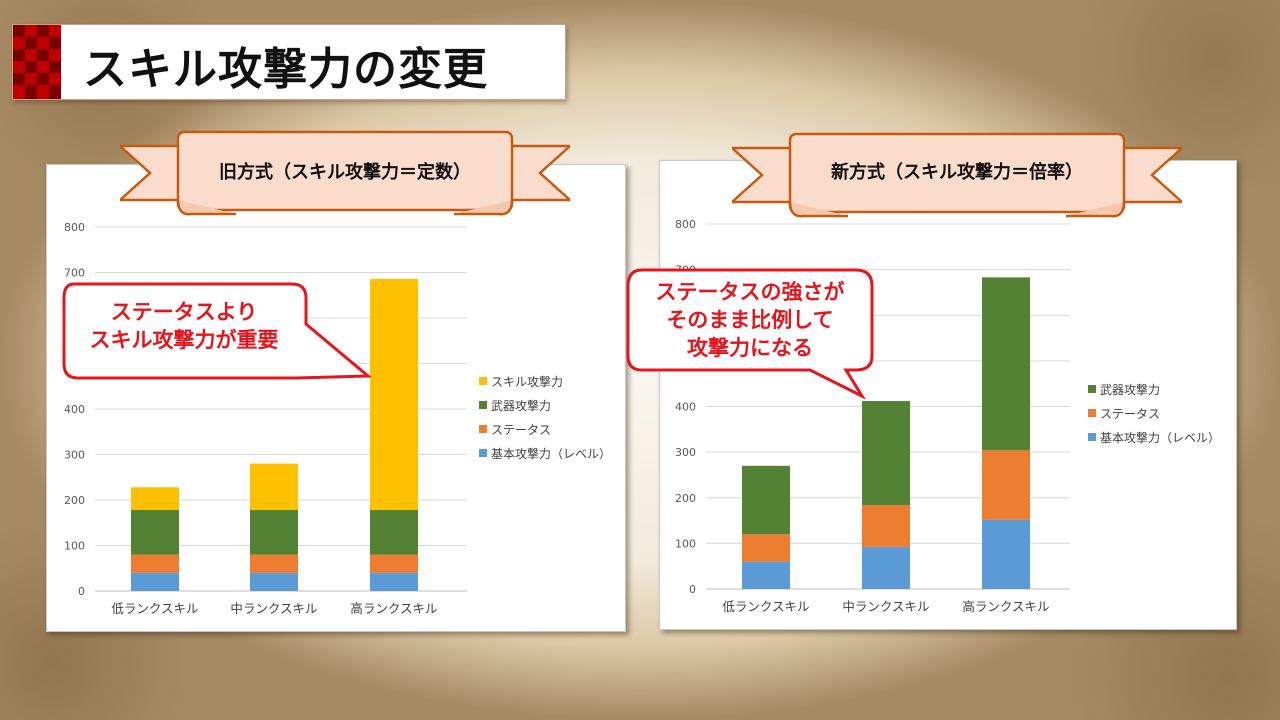  I want to click on title-banner: スキル攻撃力の変更, so click(289, 62).